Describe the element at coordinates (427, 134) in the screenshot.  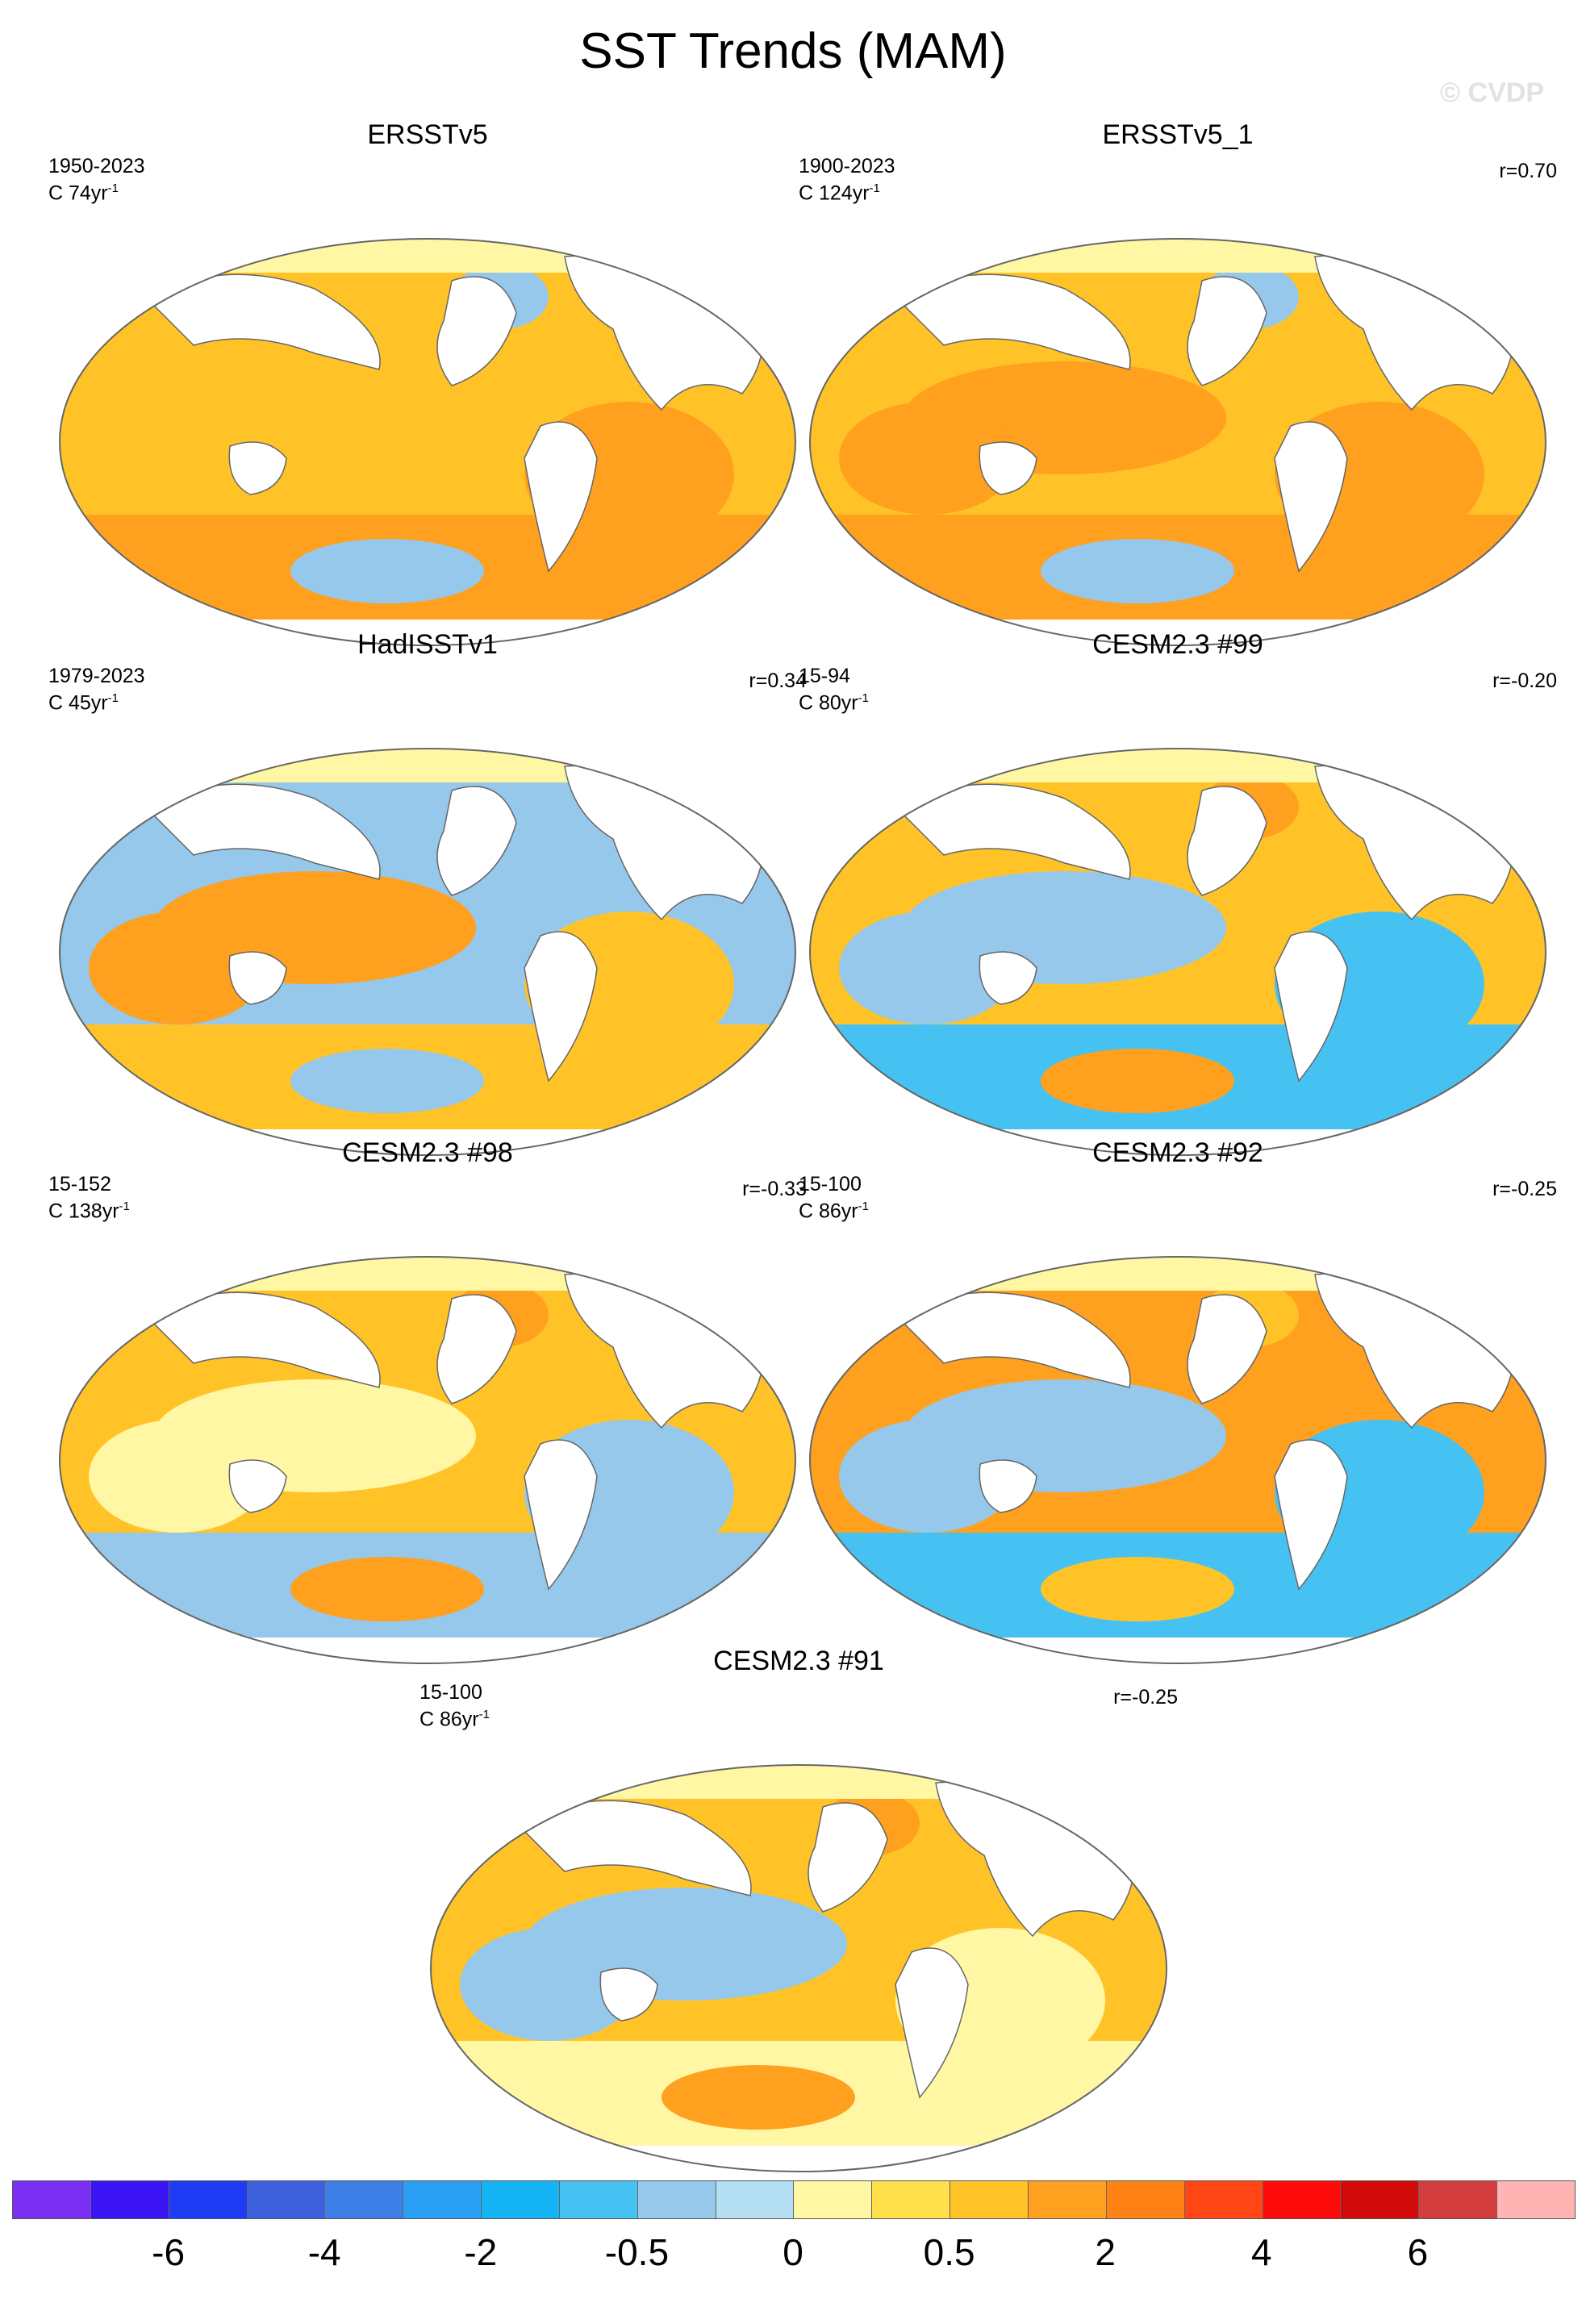
I see `panel-title: ERSSTv5` at that location.